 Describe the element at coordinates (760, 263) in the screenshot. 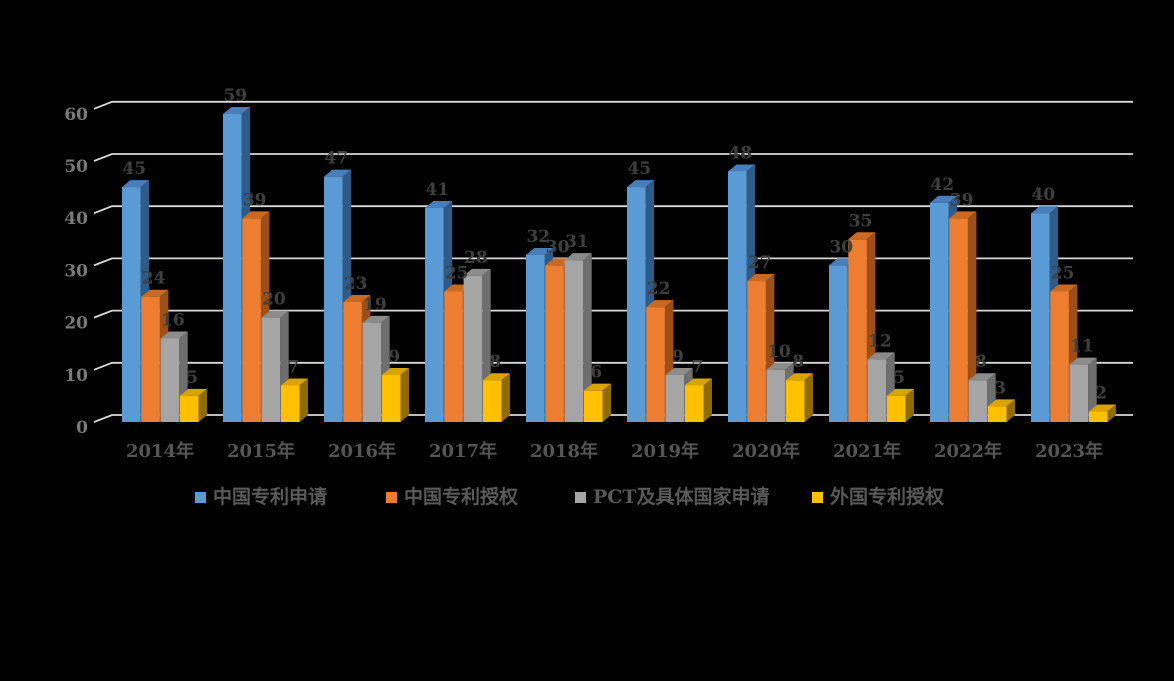

I see `data-label: 27` at that location.